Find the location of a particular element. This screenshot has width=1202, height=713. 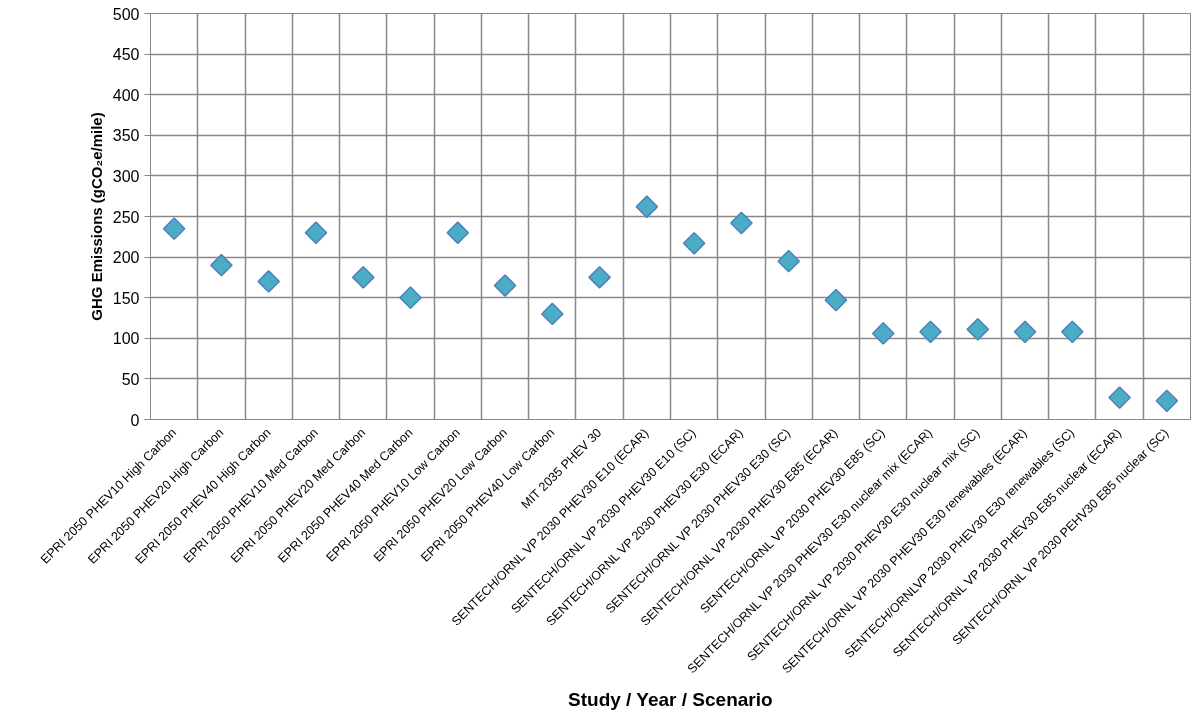

y-tick-label: 0 is located at coordinates (135, 420).